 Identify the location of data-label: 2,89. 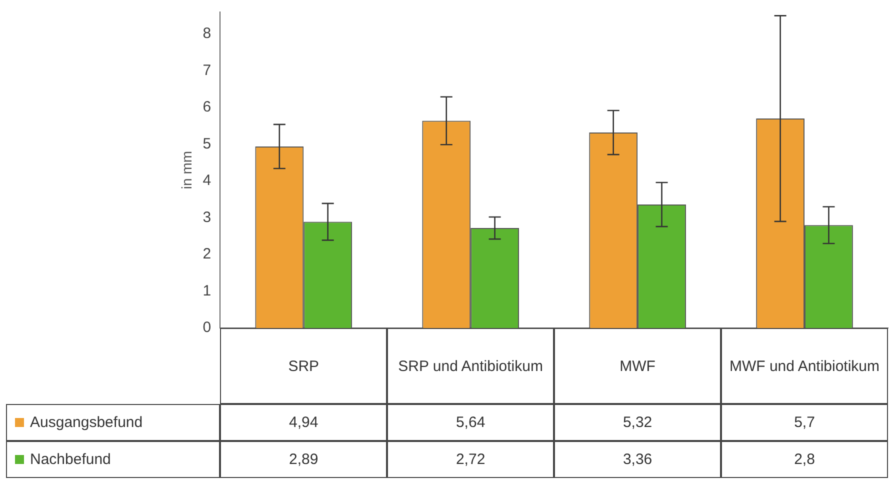
(304, 459).